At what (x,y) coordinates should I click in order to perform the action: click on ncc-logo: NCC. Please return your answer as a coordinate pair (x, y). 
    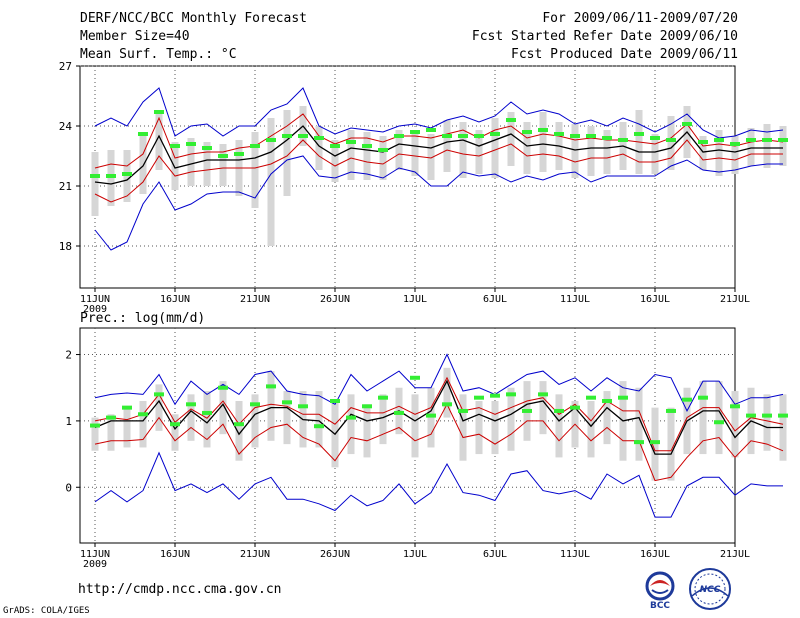
    Looking at the image, I should click on (710, 589).